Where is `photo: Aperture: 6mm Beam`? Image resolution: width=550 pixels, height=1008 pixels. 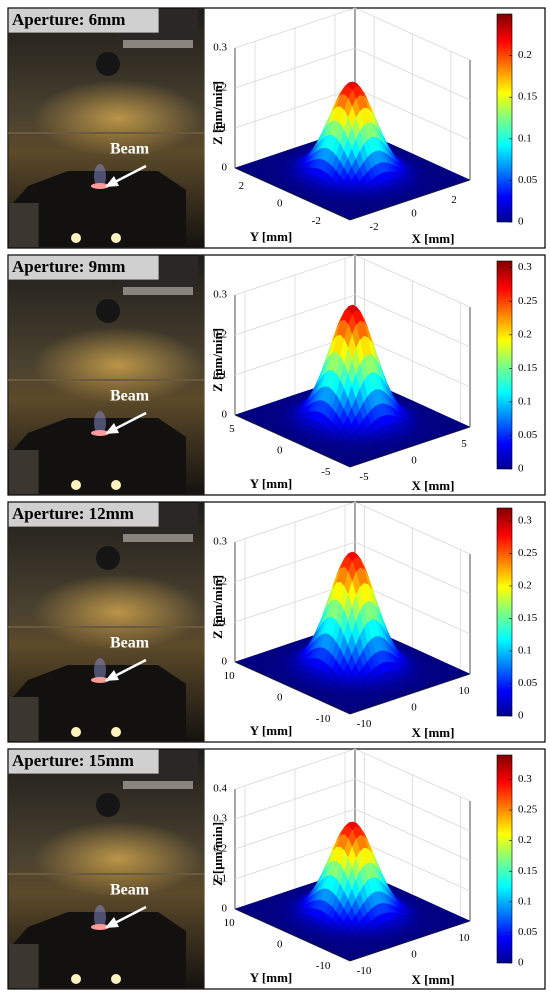
photo: Aperture: 6mm Beam is located at coordinates (106, 128).